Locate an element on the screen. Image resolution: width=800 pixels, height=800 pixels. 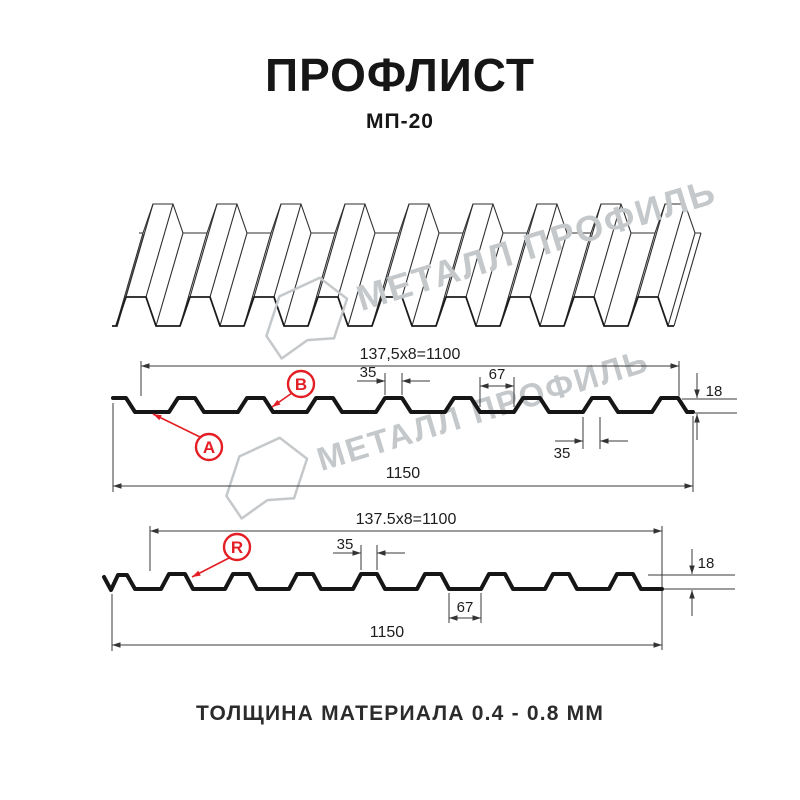
product-code: МП-20 is located at coordinates (400, 121).